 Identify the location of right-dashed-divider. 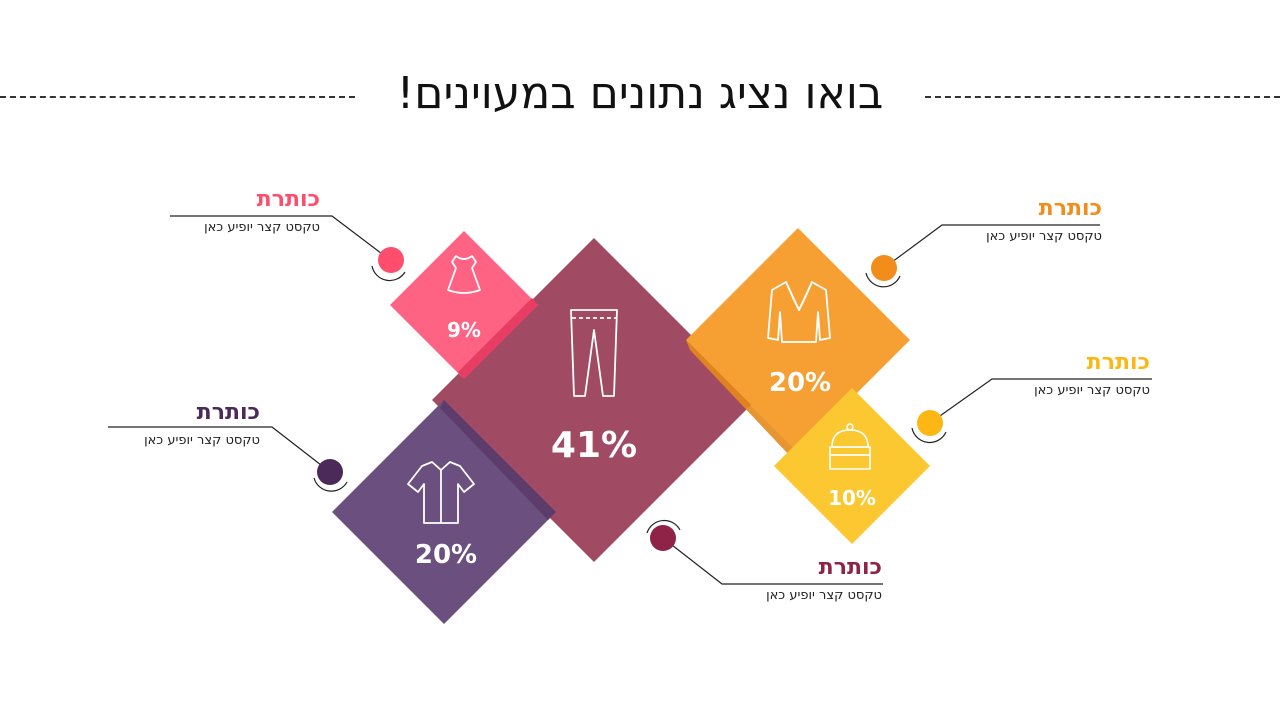
(1102, 97).